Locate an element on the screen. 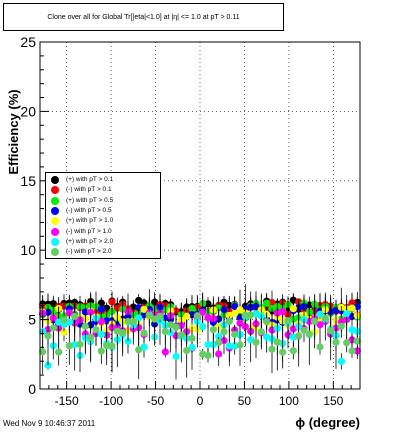 The height and width of the screenshot is (433, 400). legend-entry-3: (-) with pT > 0.5 is located at coordinates (103, 211).